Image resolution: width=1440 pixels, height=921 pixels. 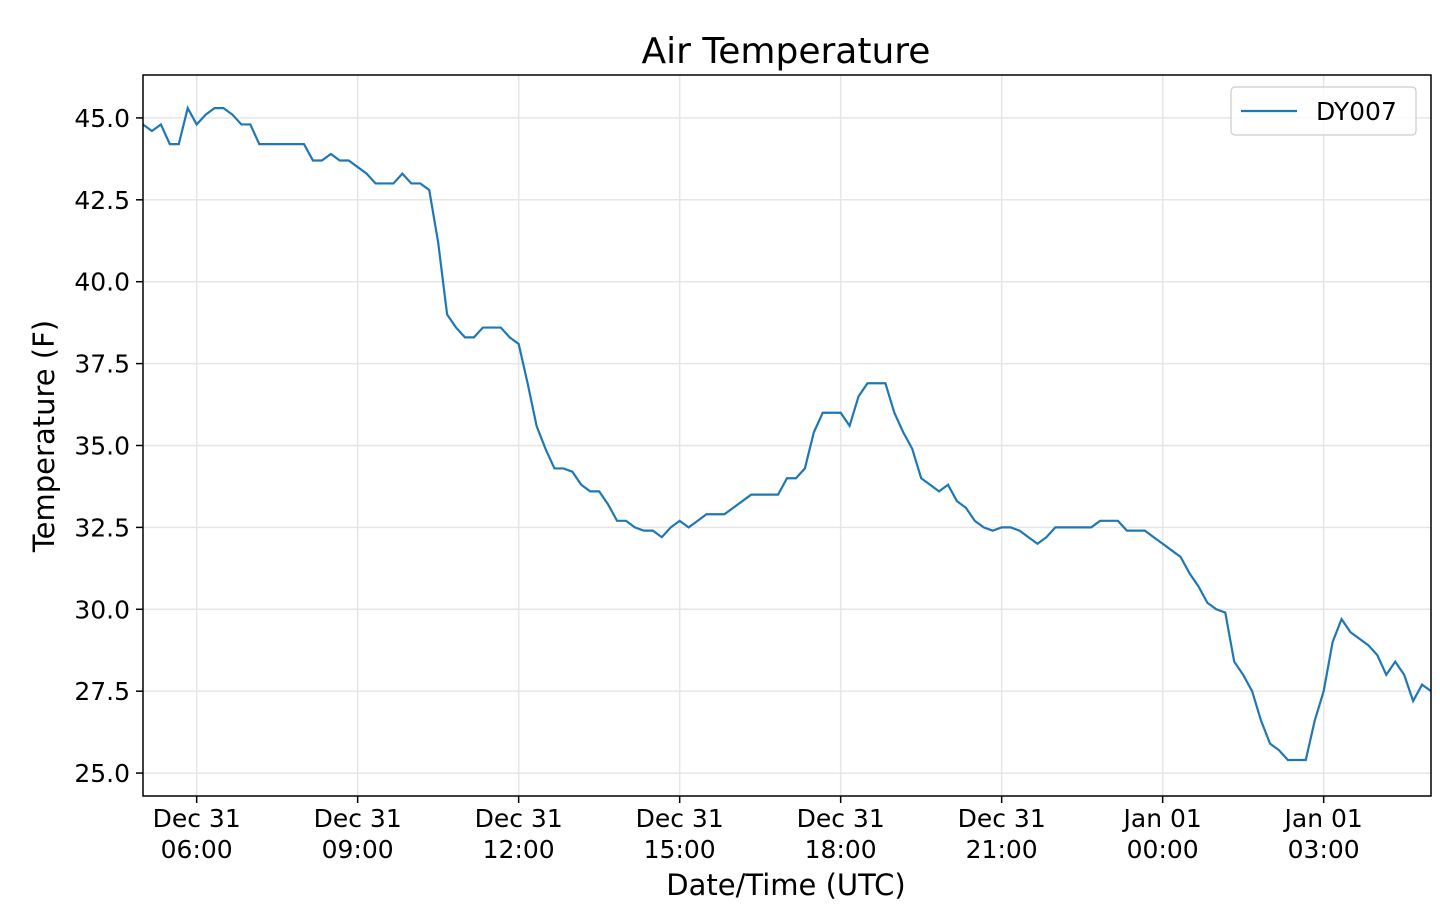 I want to click on y-tick-label: 42.5, so click(x=102, y=200).